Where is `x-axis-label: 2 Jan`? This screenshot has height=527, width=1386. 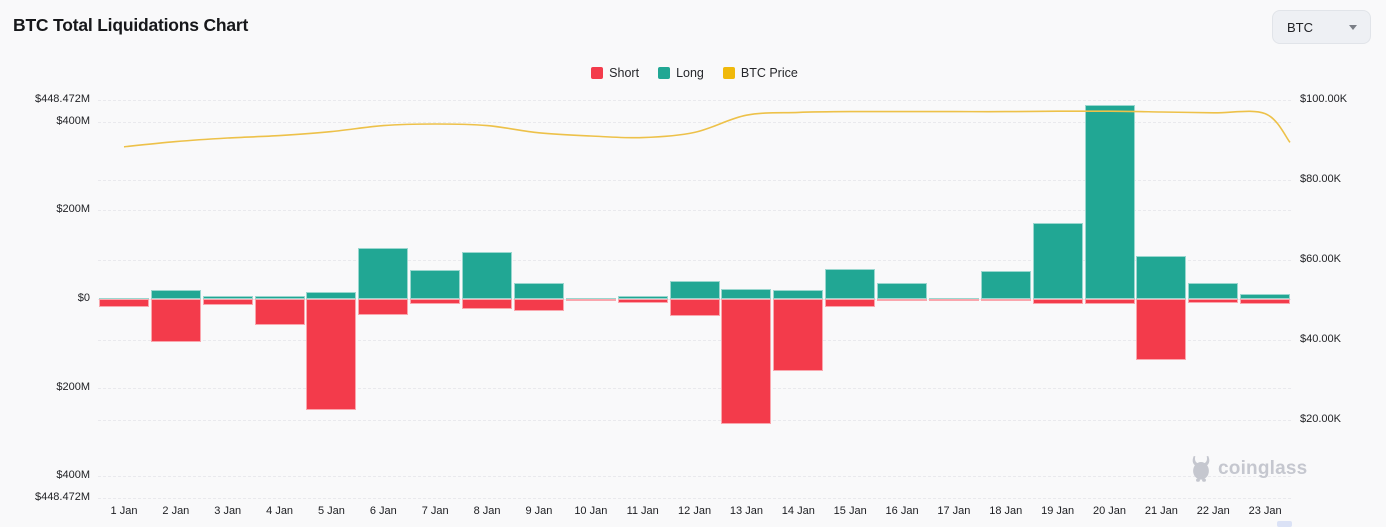
x-axis-label: 2 Jan is located at coordinates (176, 511).